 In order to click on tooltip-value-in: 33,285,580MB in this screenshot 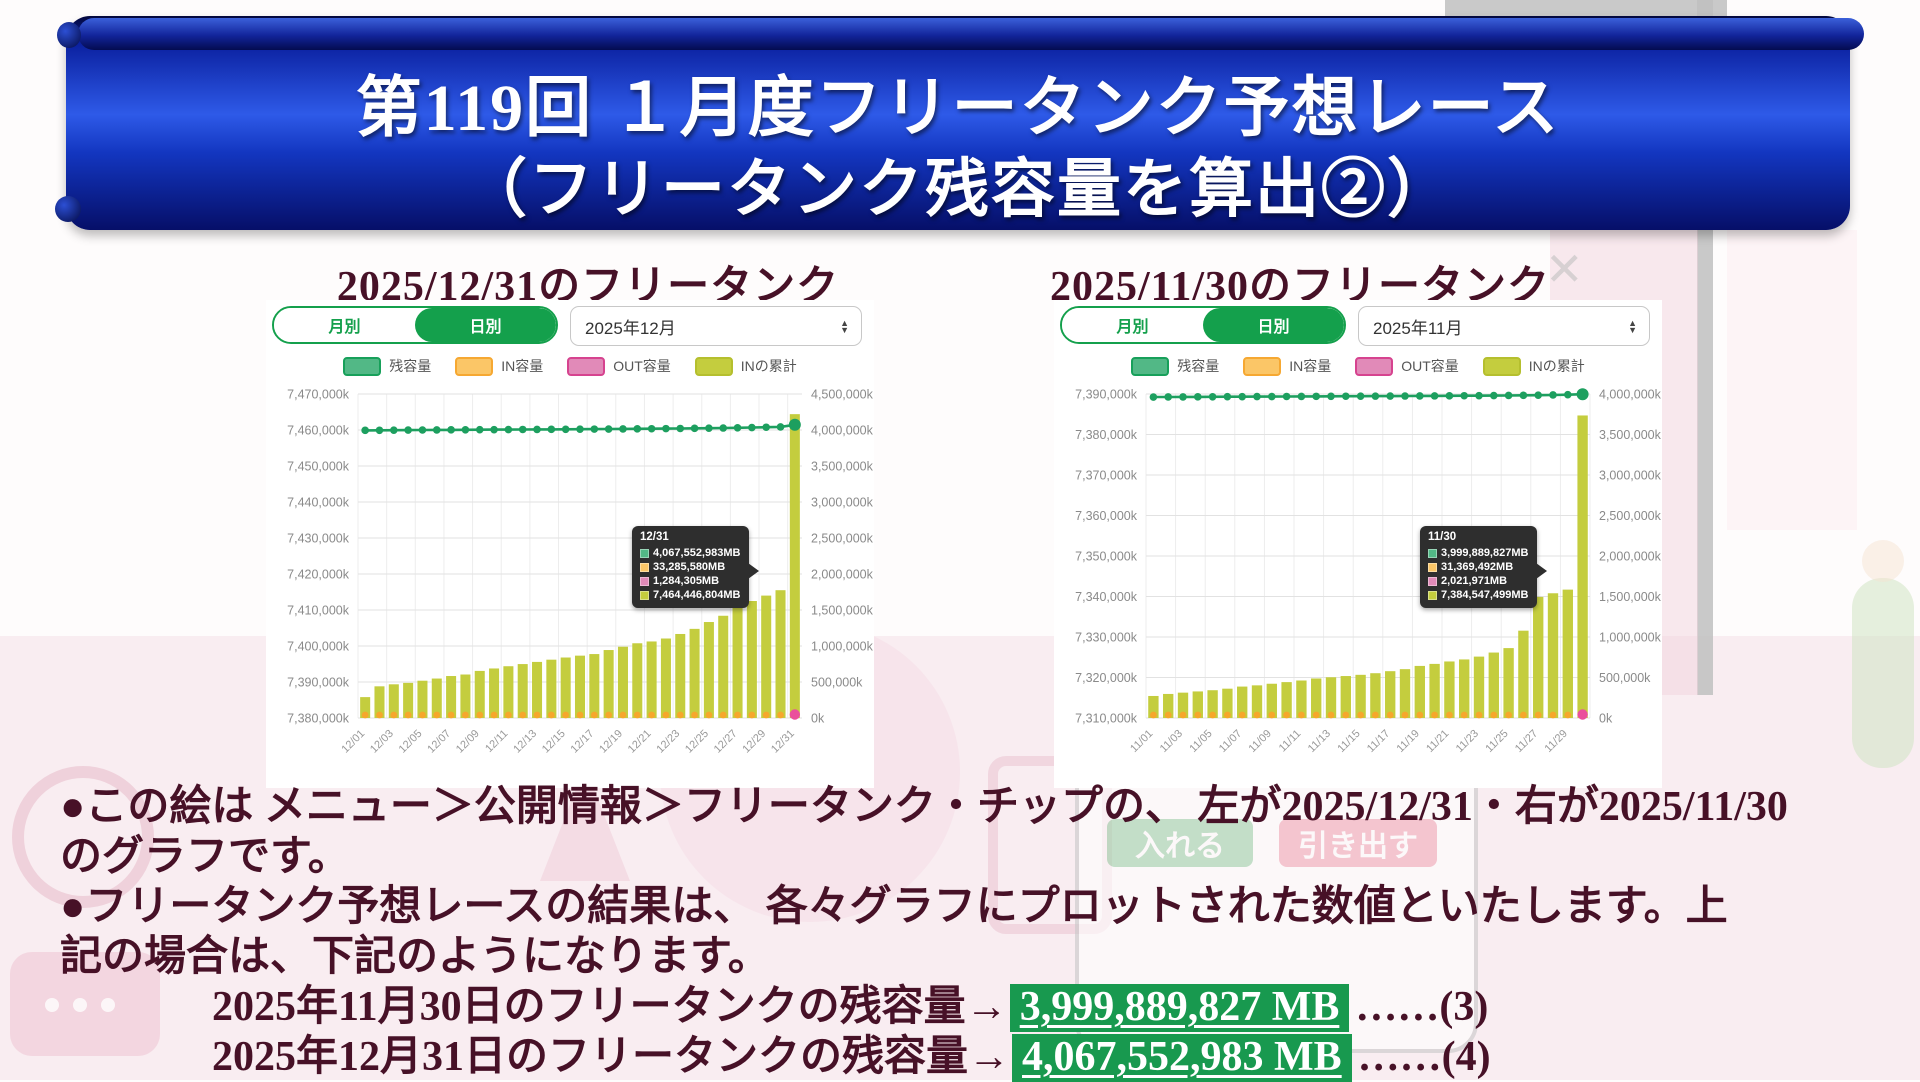, I will do `click(689, 567)`.